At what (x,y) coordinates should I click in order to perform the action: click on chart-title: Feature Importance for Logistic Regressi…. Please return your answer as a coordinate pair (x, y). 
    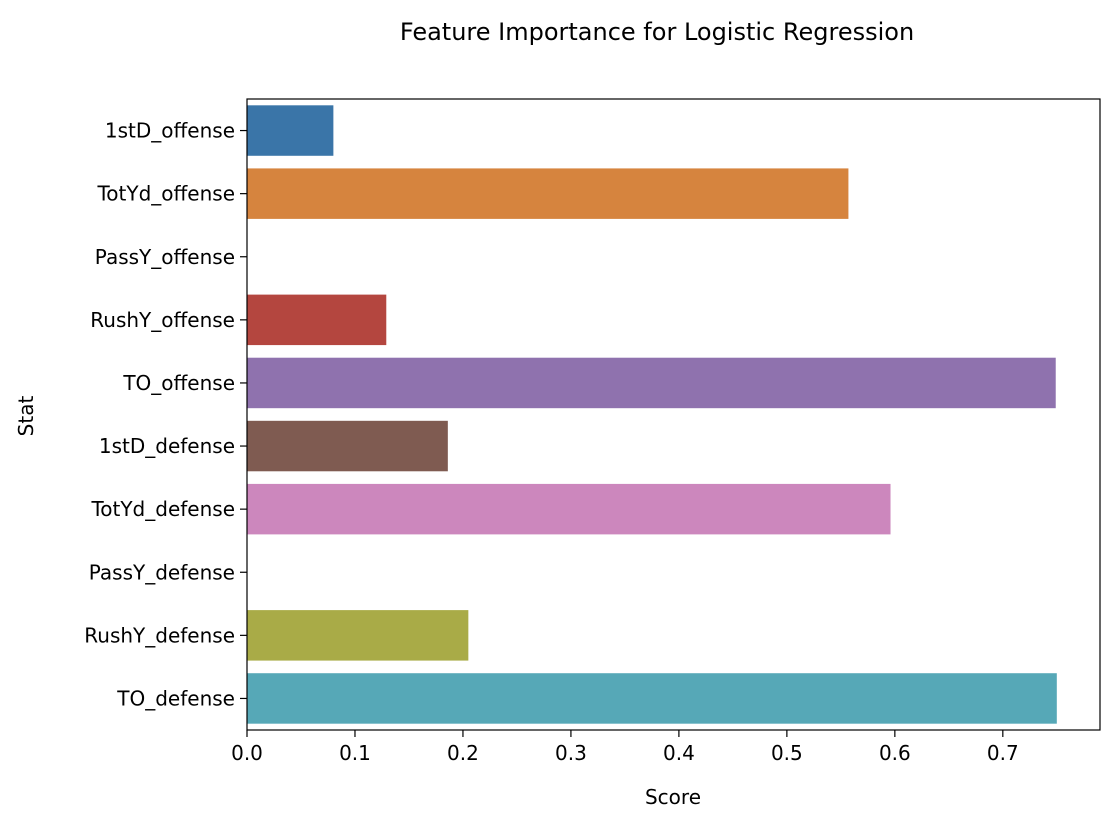
    Looking at the image, I should click on (657, 32).